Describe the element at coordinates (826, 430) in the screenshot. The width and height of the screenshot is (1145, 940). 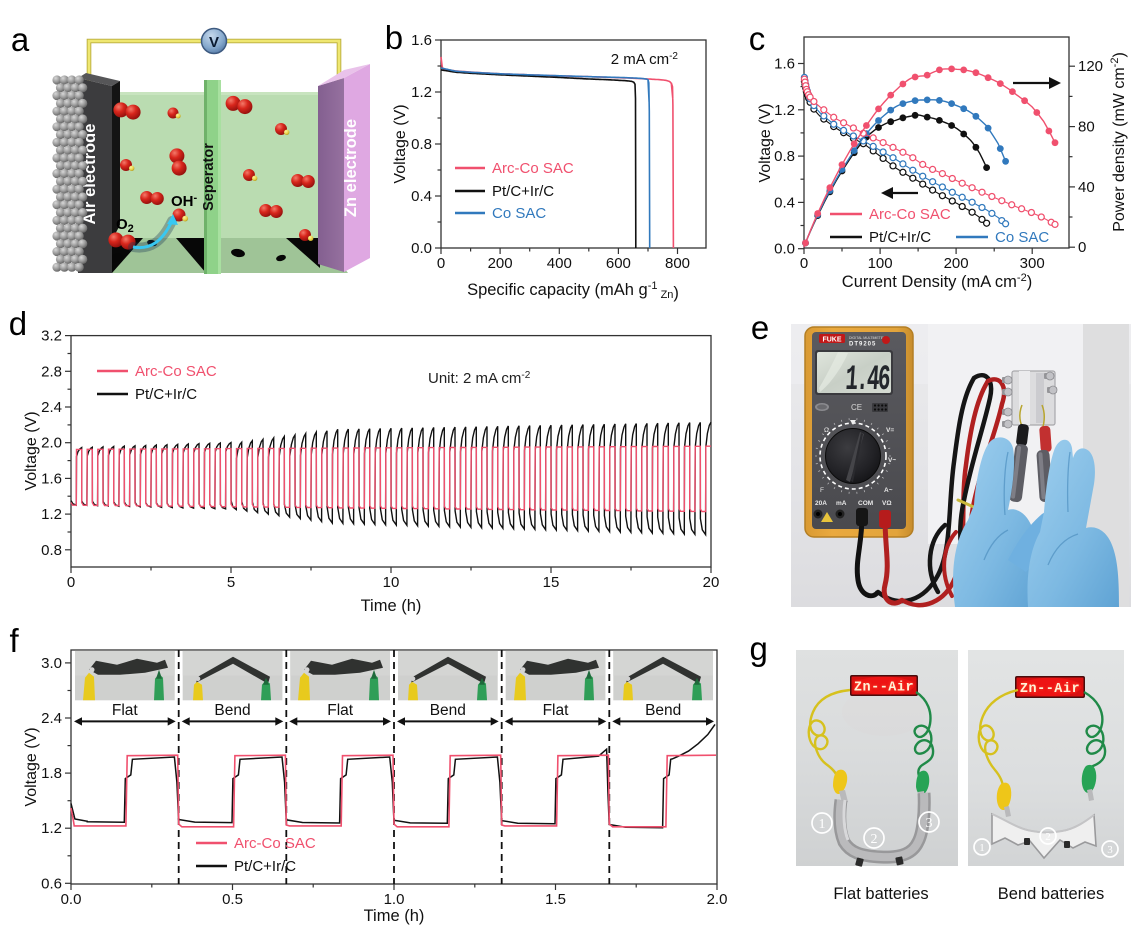
I see `svg-text: Ω` at that location.